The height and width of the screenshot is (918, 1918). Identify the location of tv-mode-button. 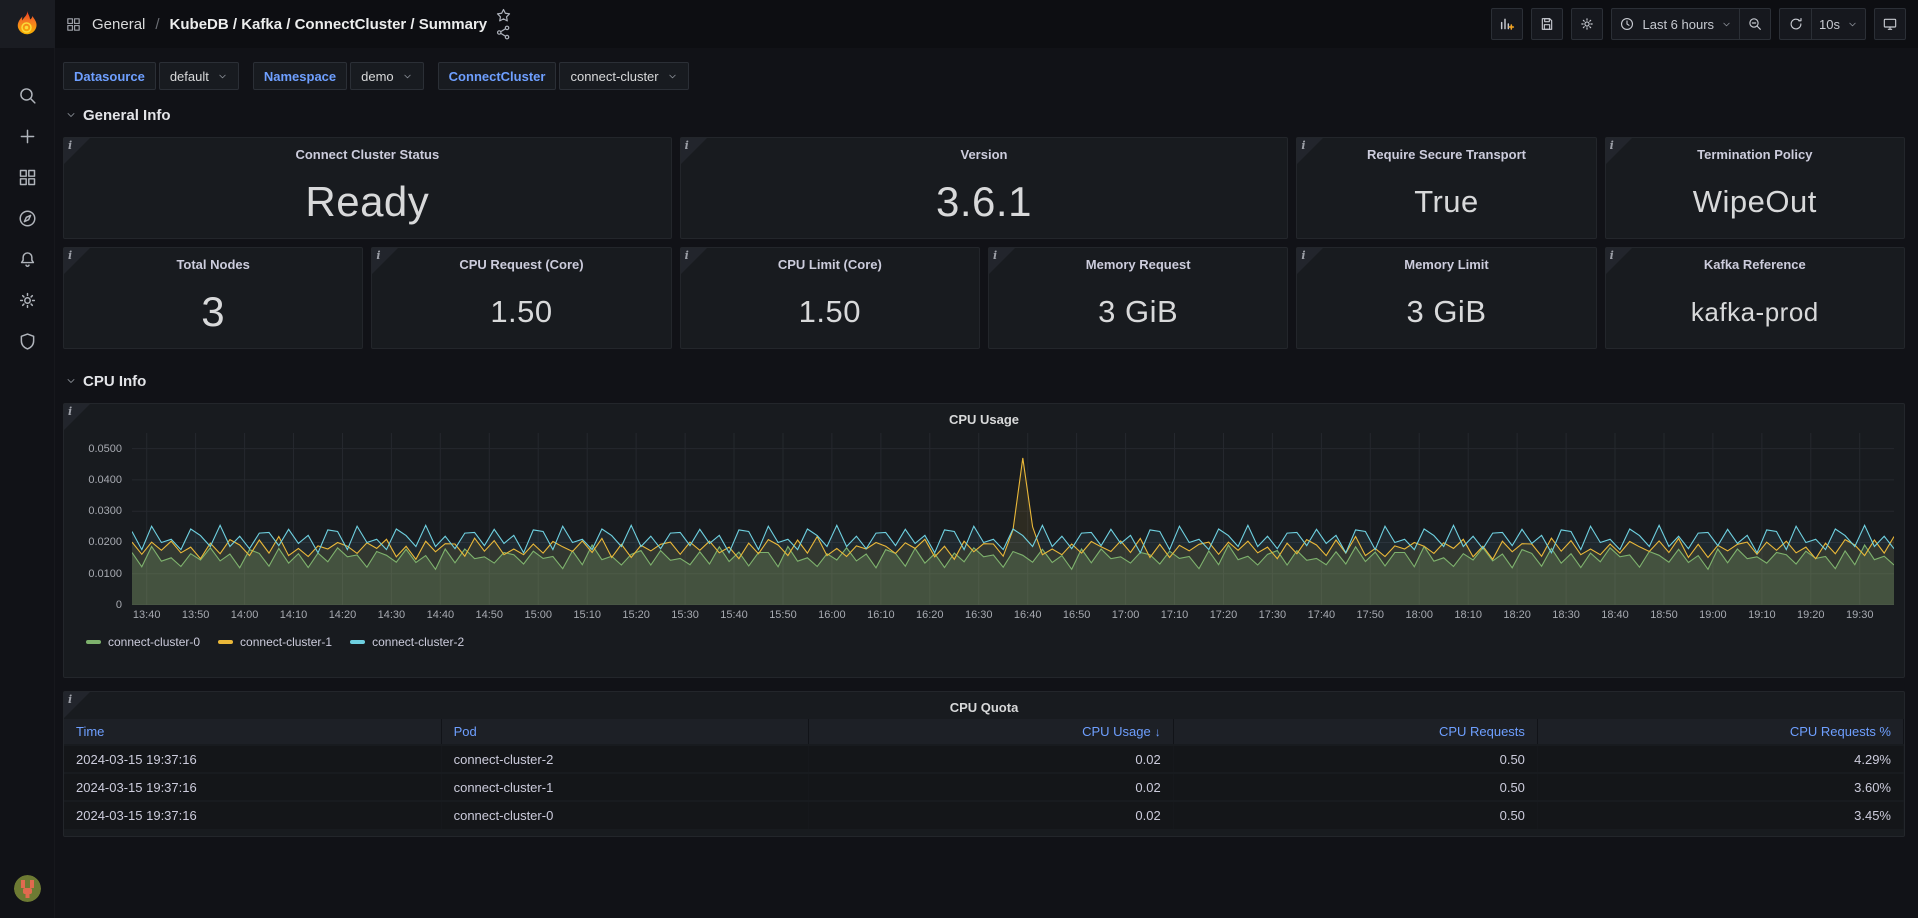
(1890, 24).